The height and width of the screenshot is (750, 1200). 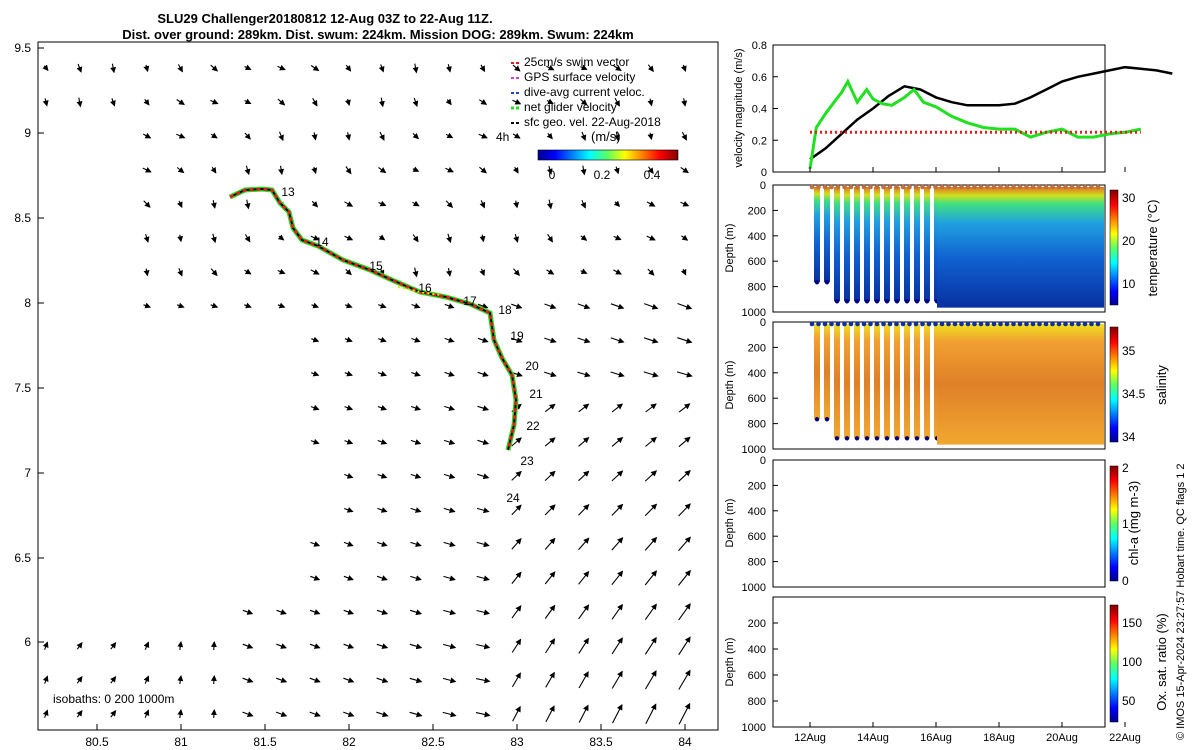 I want to click on depth-tick-label: 0, so click(x=763, y=323).